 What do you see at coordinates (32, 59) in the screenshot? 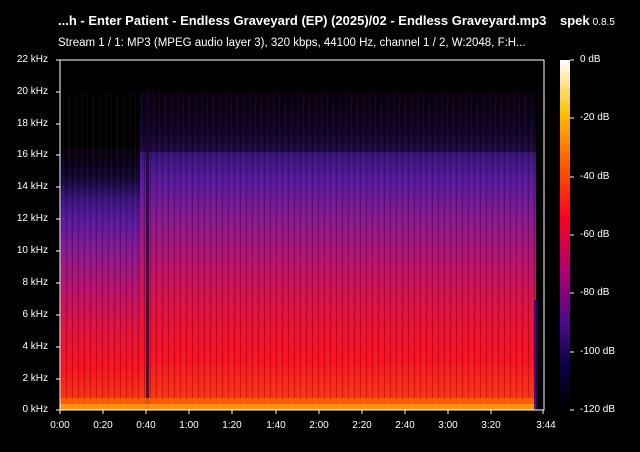
I see `freq-label-22khz: 22 kHz` at bounding box center [32, 59].